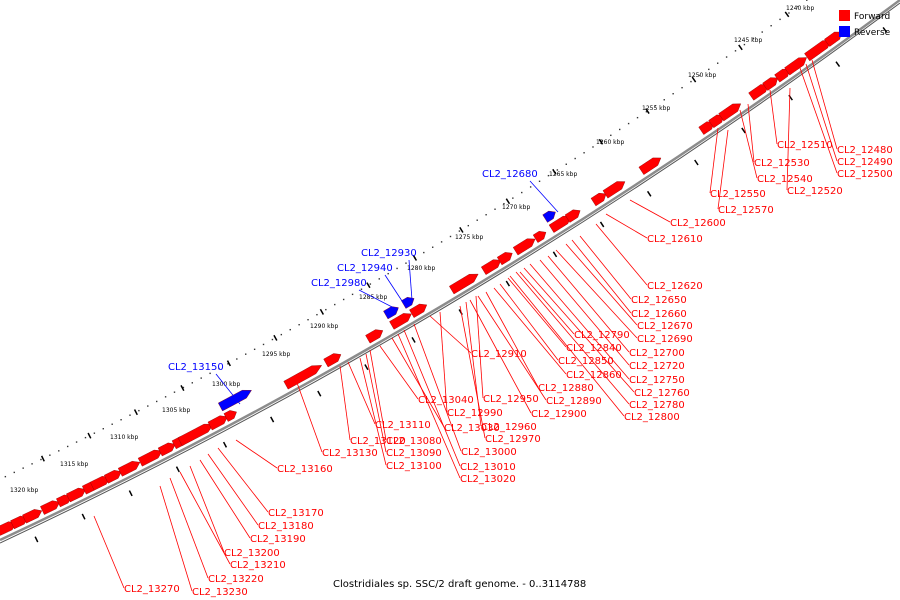 This screenshot has width=900, height=600. Describe the element at coordinates (865, 174) in the screenshot. I see `gene-label-forward: CL2_12500` at that location.